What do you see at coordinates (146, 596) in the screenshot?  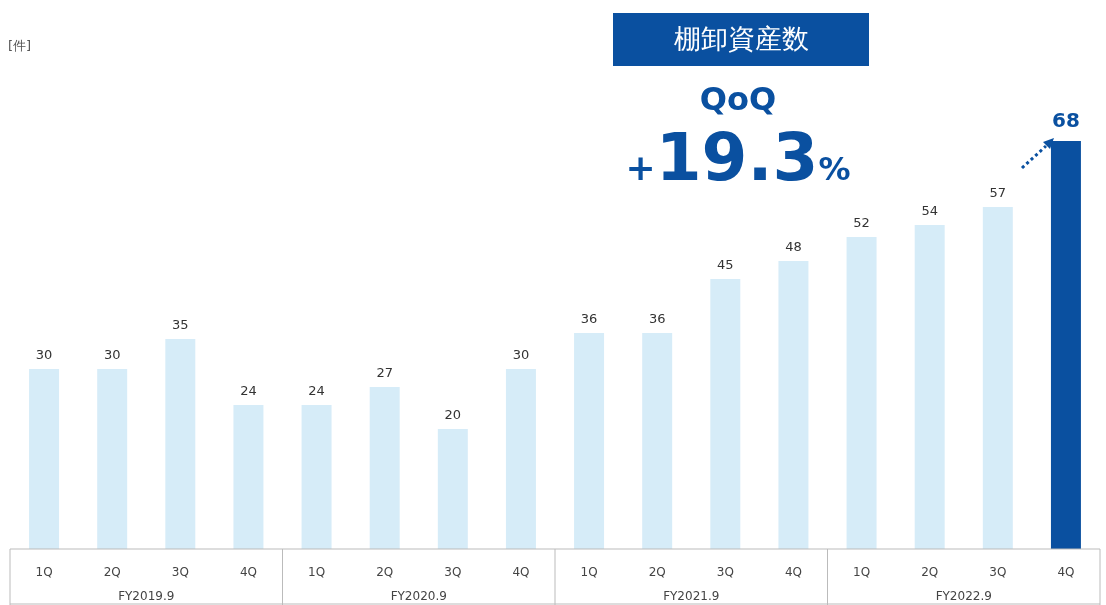 I see `text: FY2019.9` at bounding box center [146, 596].